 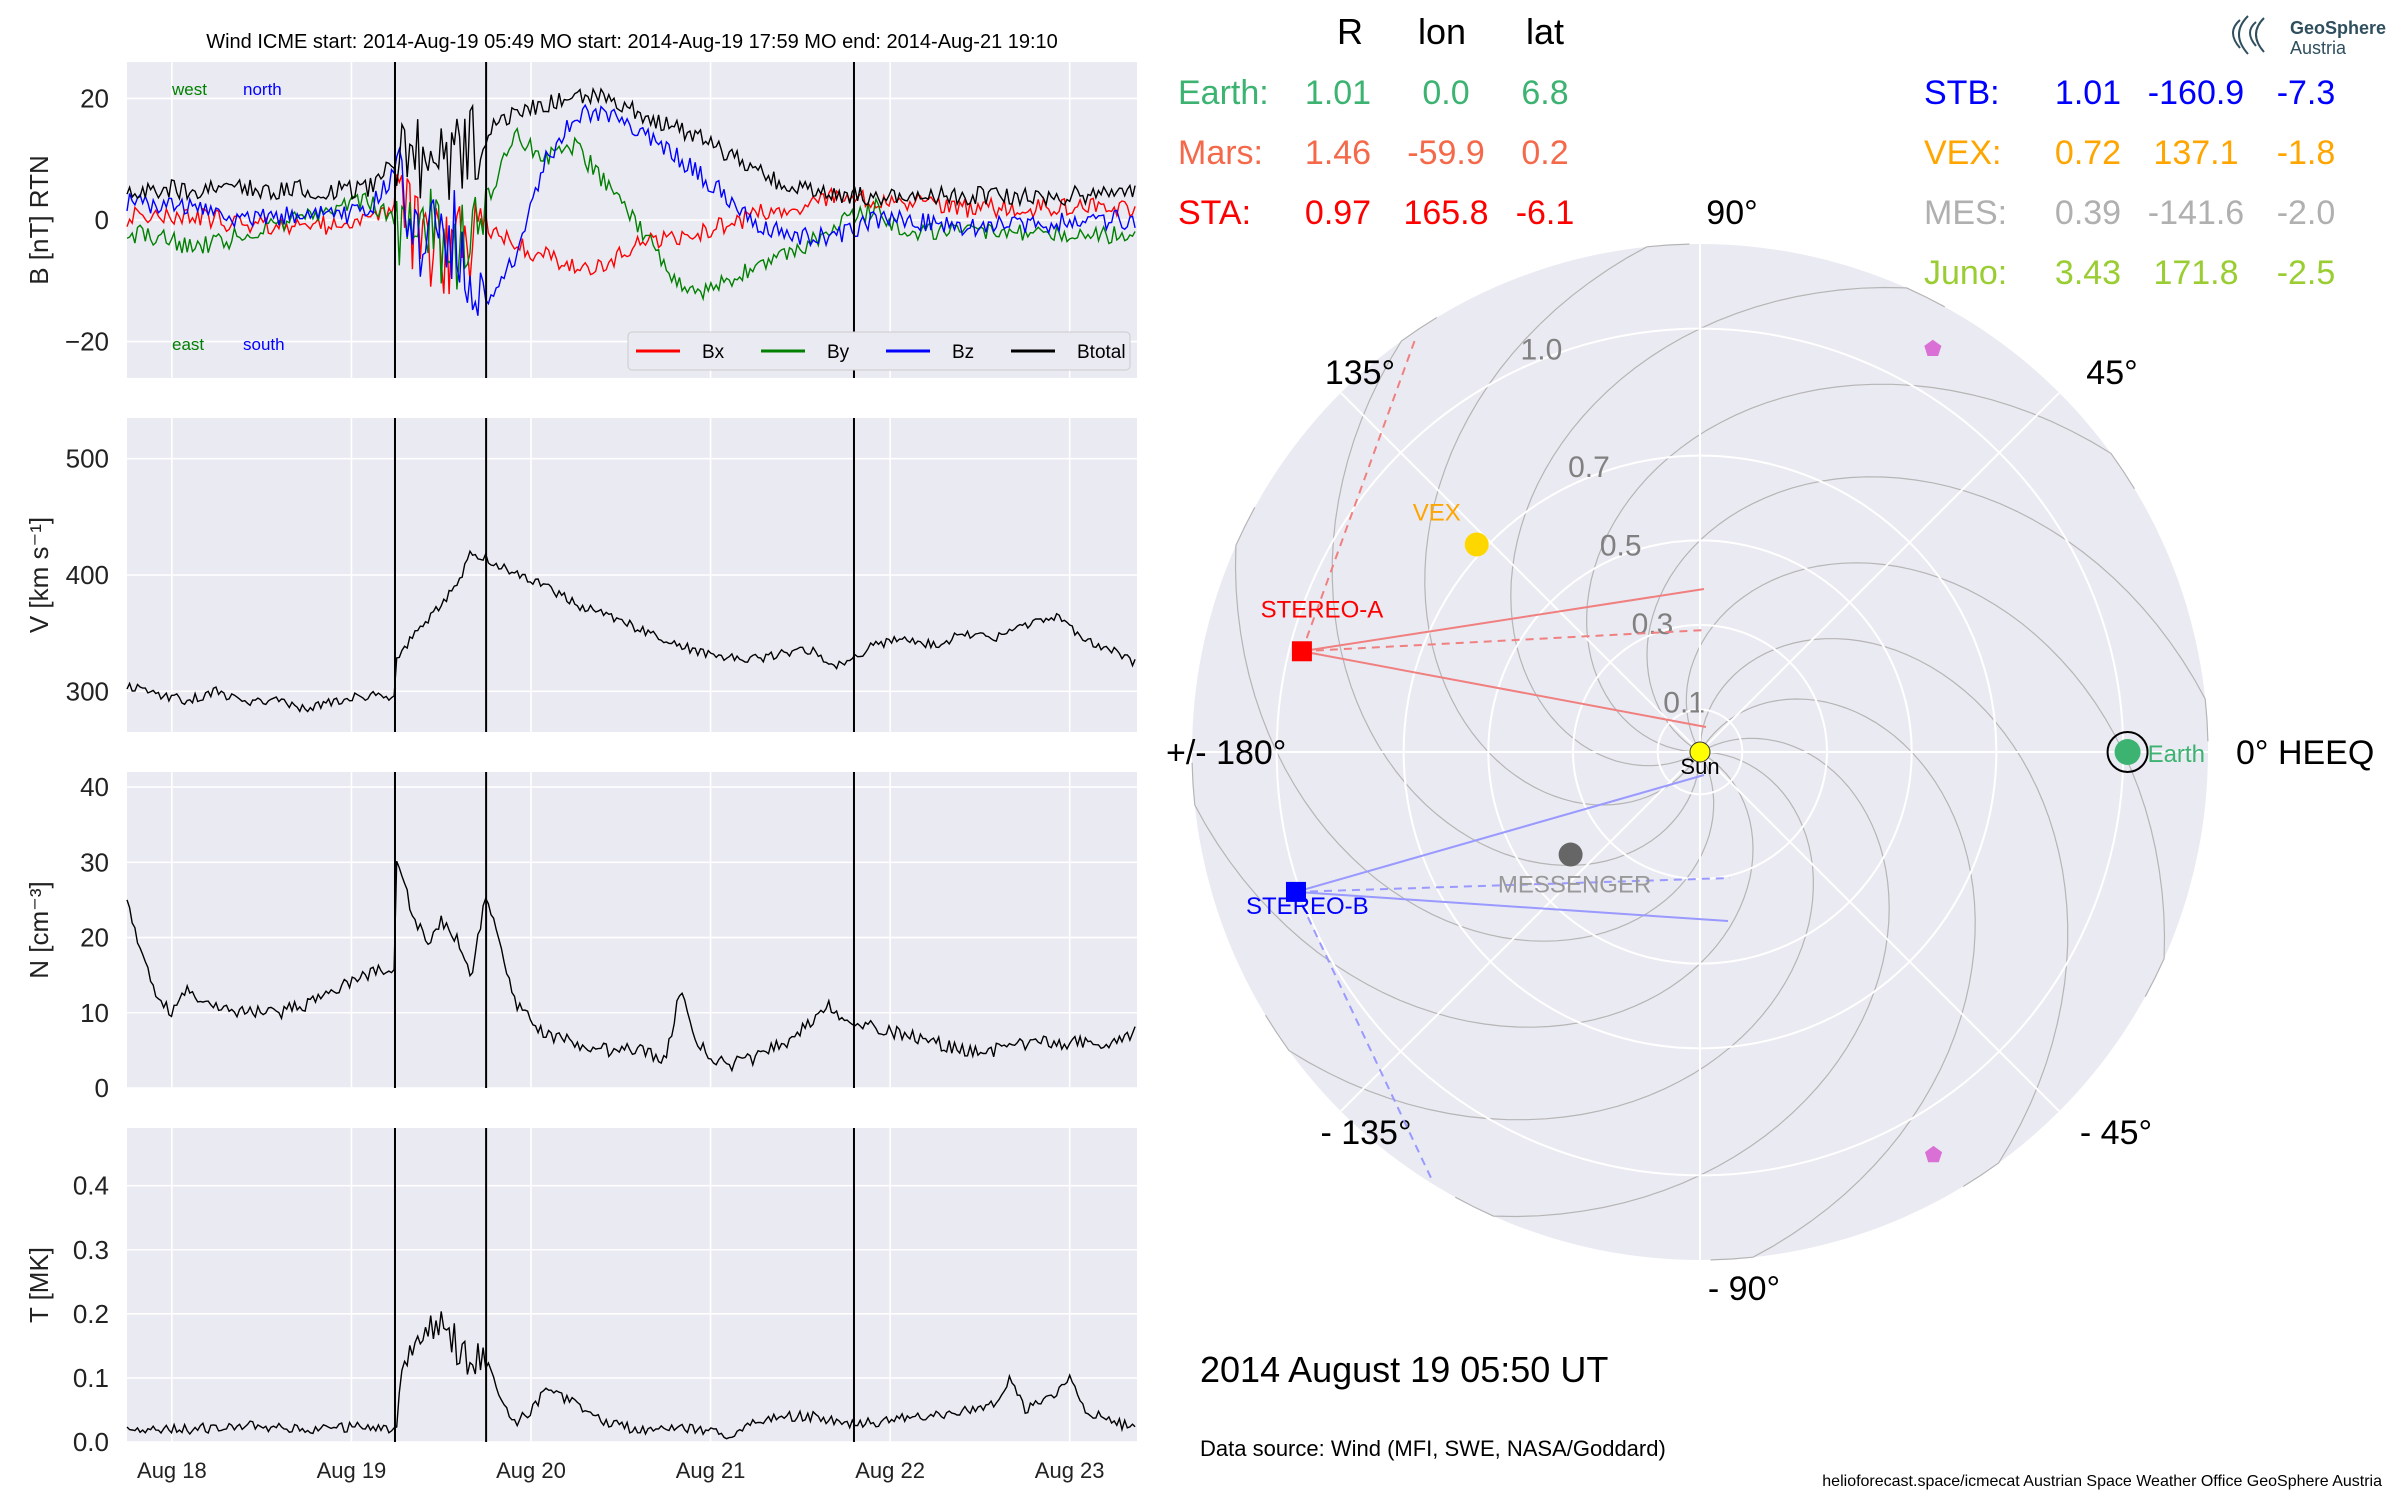 I want to click on y-tick-label: 0.2, so click(x=91, y=1314).